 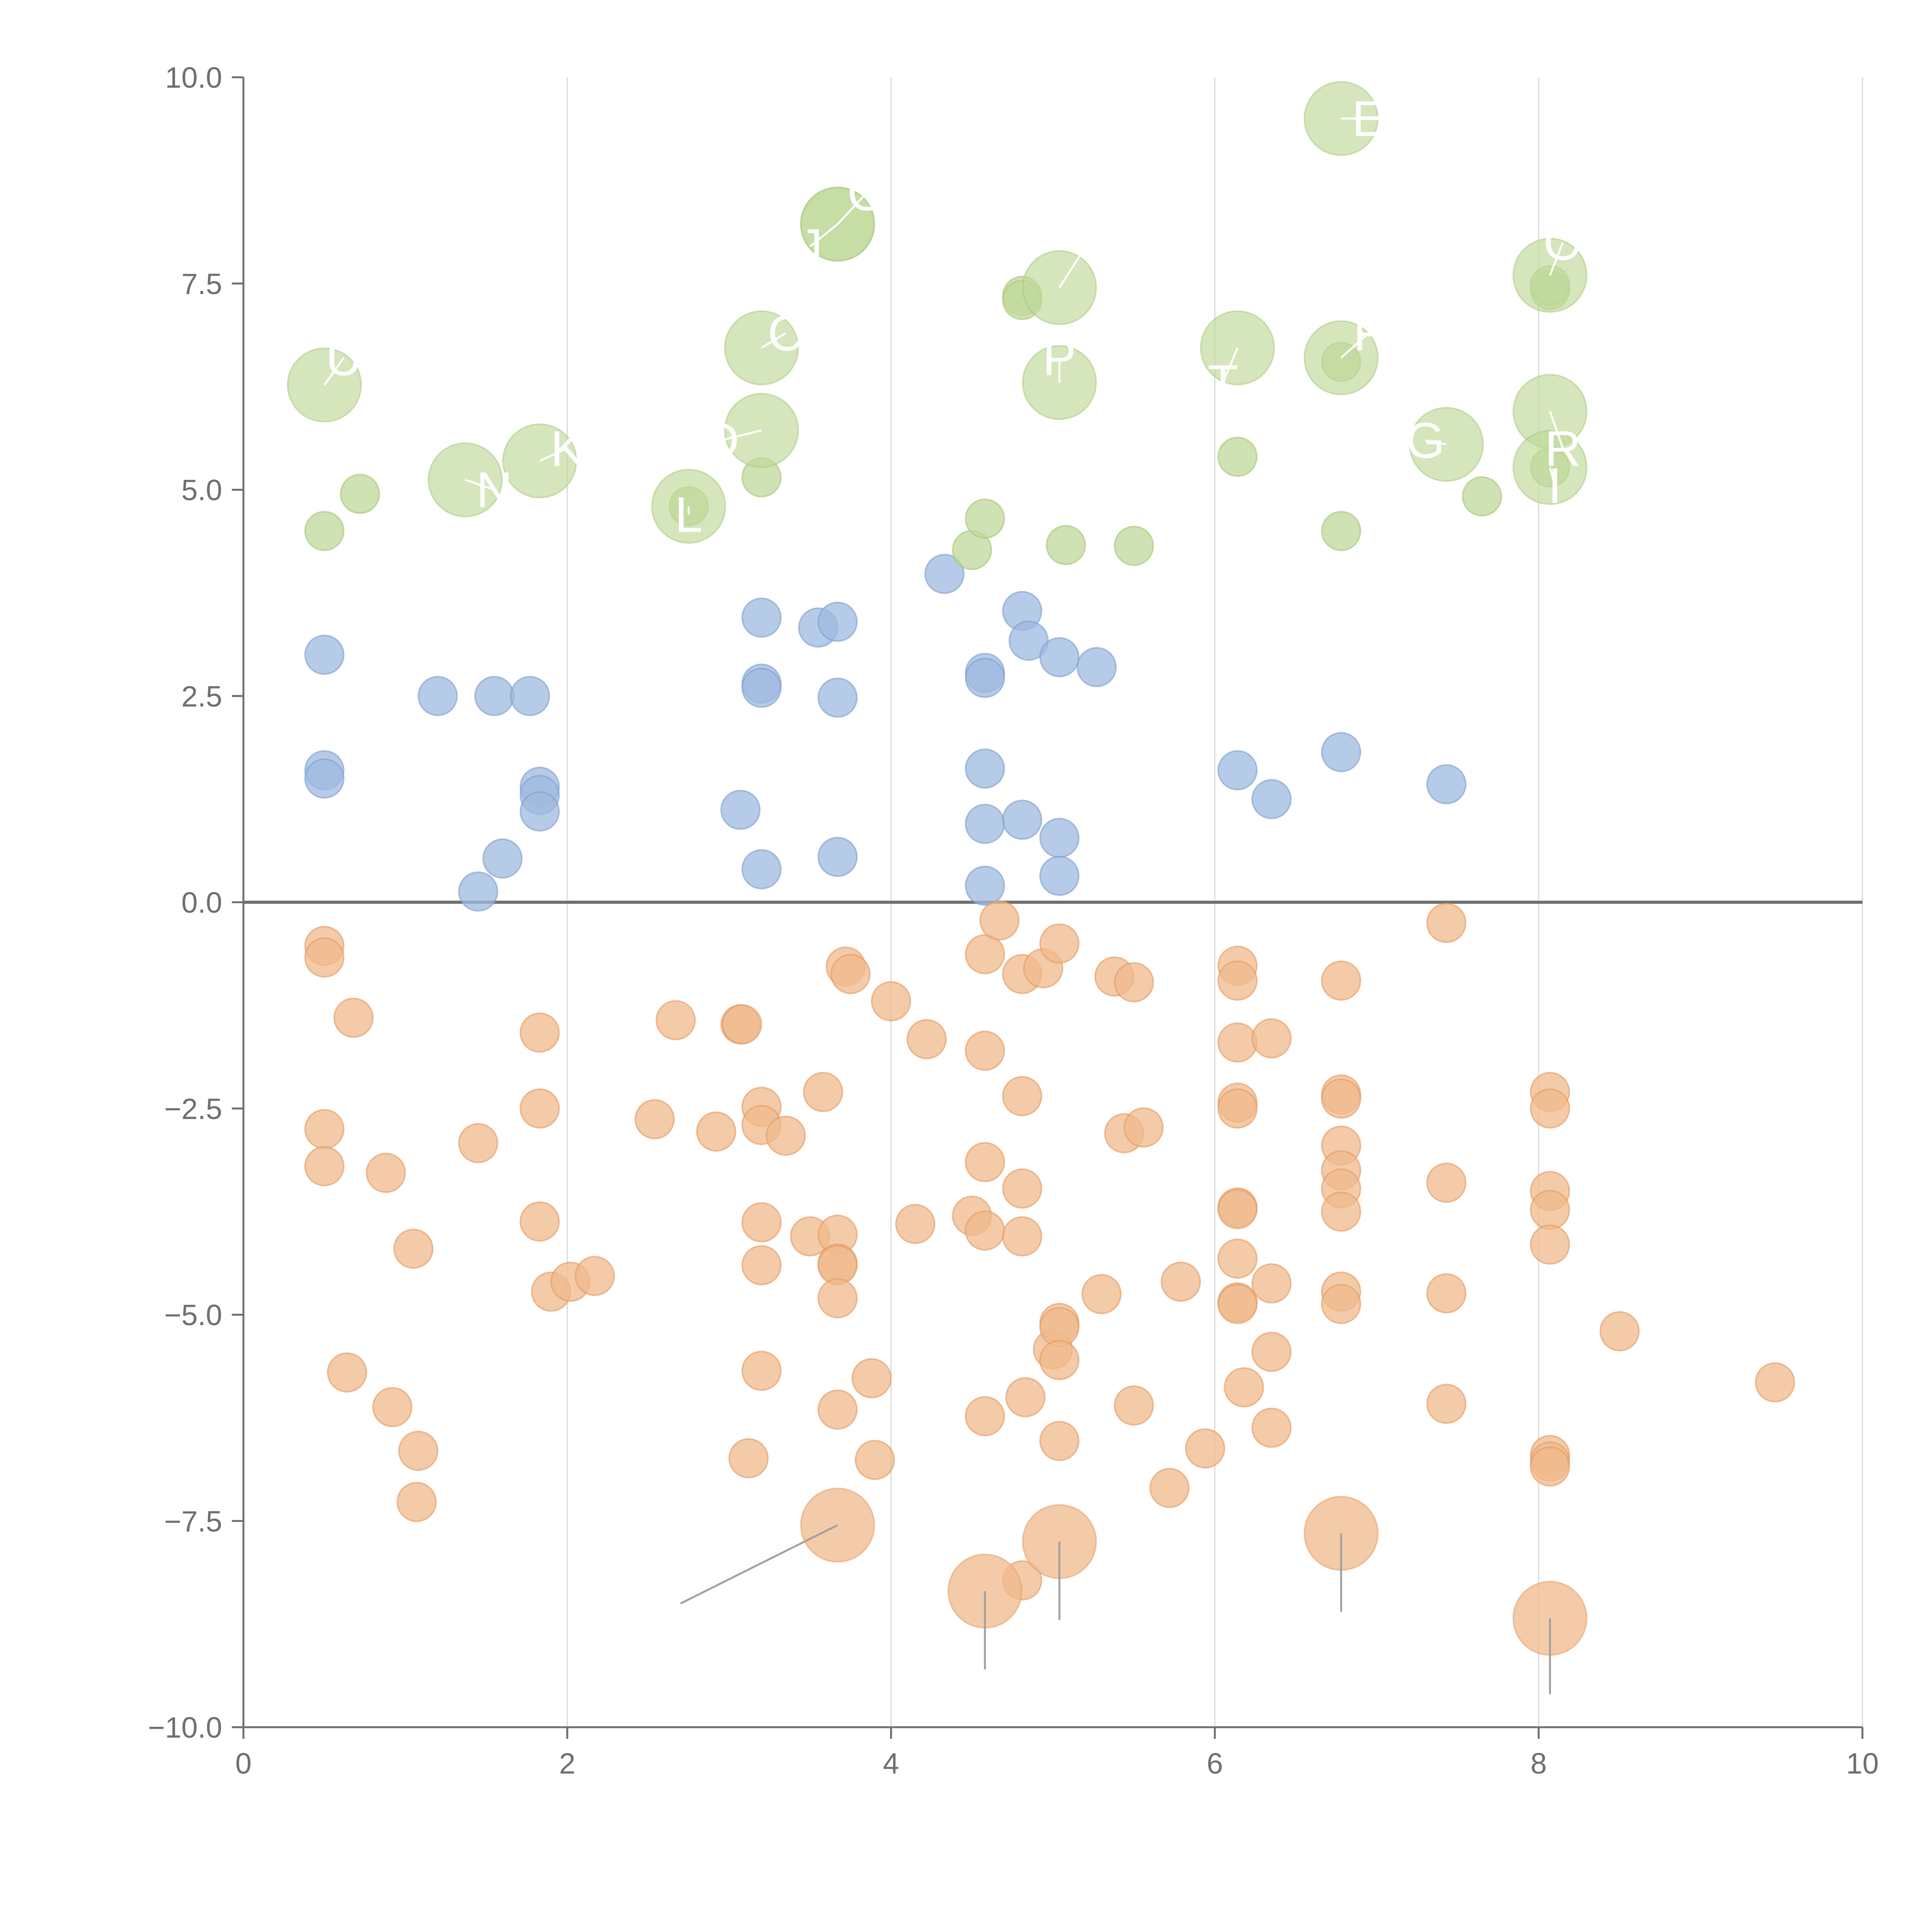 What do you see at coordinates (1369, 119) in the screenshot?
I see `point-label: E` at bounding box center [1369, 119].